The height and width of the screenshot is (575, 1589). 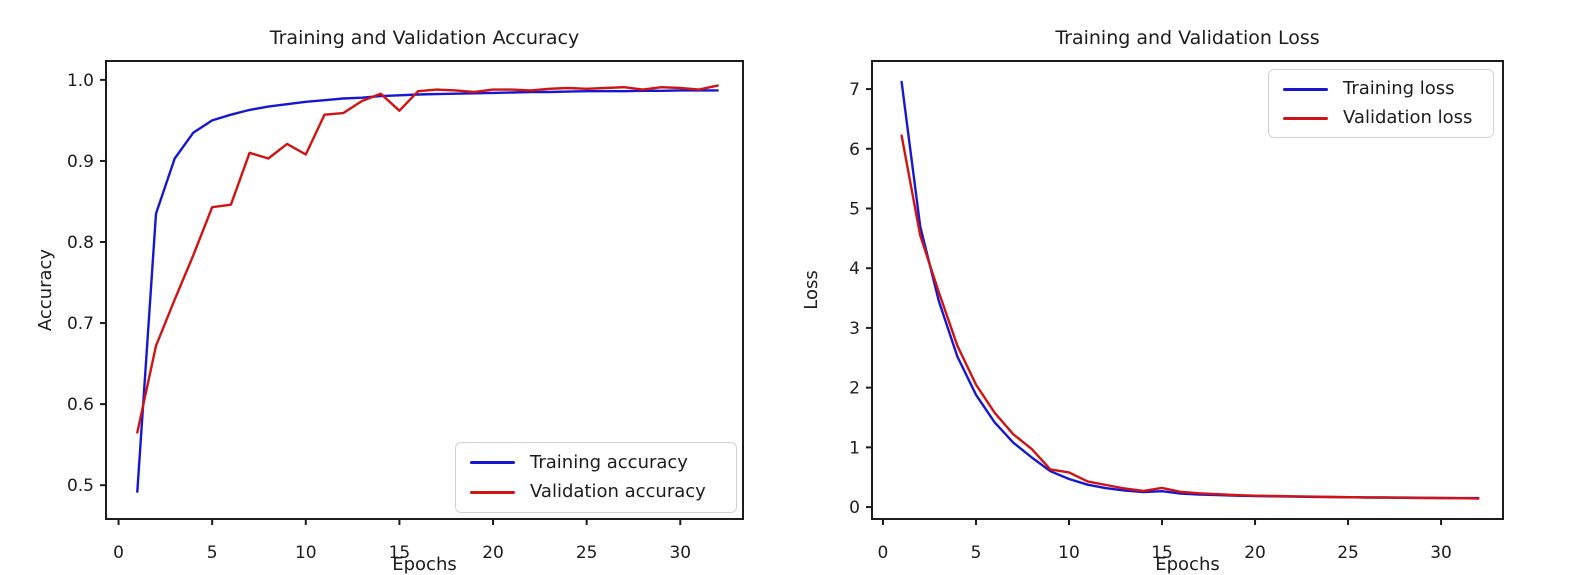 What do you see at coordinates (80, 405) in the screenshot?
I see `y-tick-label: 0.6` at bounding box center [80, 405].